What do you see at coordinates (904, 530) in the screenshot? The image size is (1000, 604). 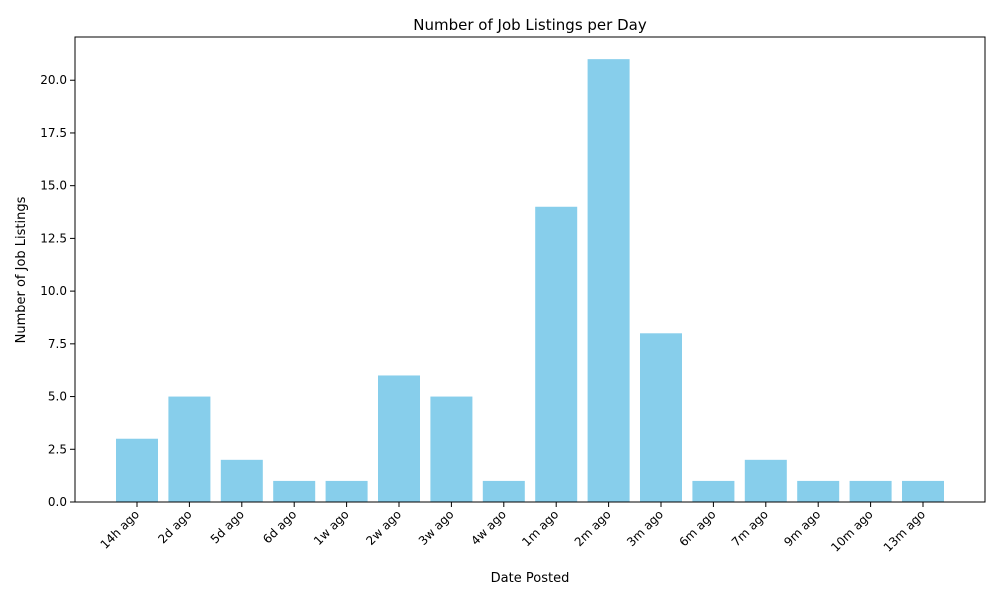 I see `x-tick-label-15: 13m ago` at bounding box center [904, 530].